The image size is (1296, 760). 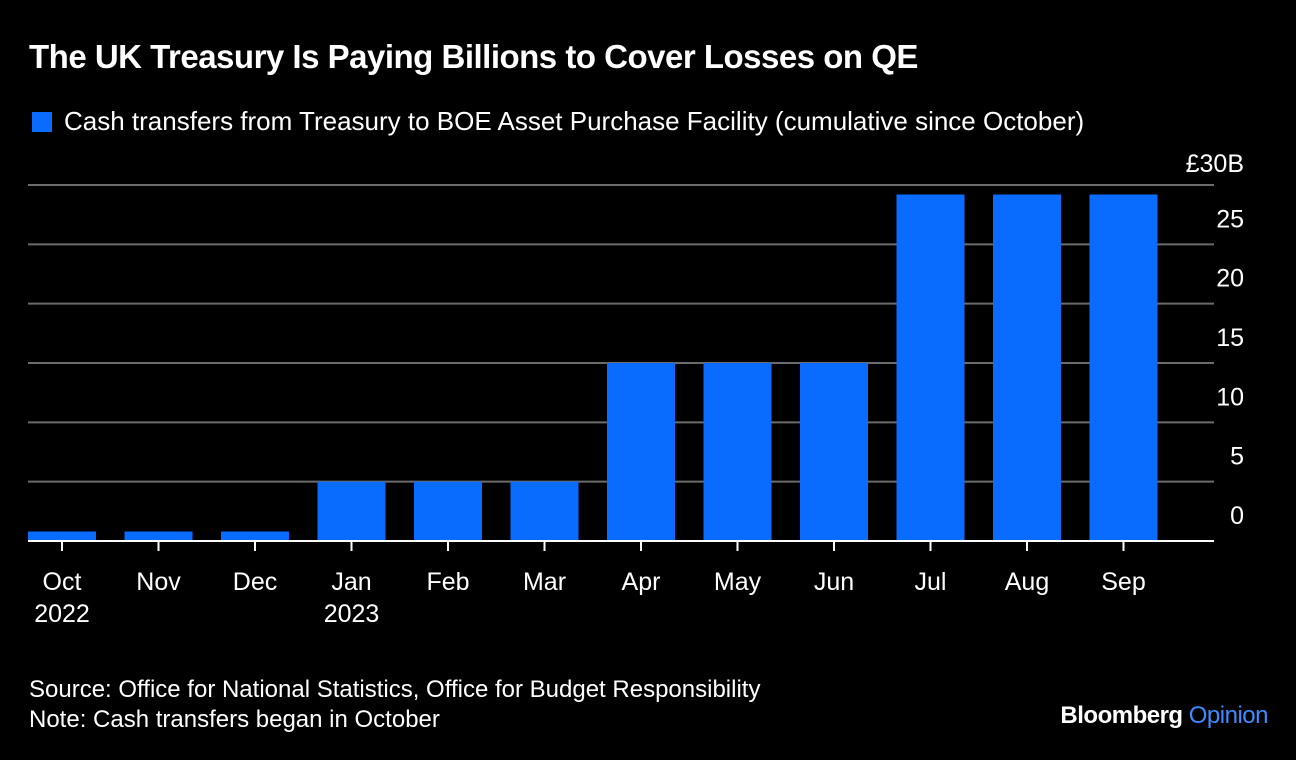 What do you see at coordinates (1215, 164) in the screenshot?
I see `y-tick-label: £30B` at bounding box center [1215, 164].